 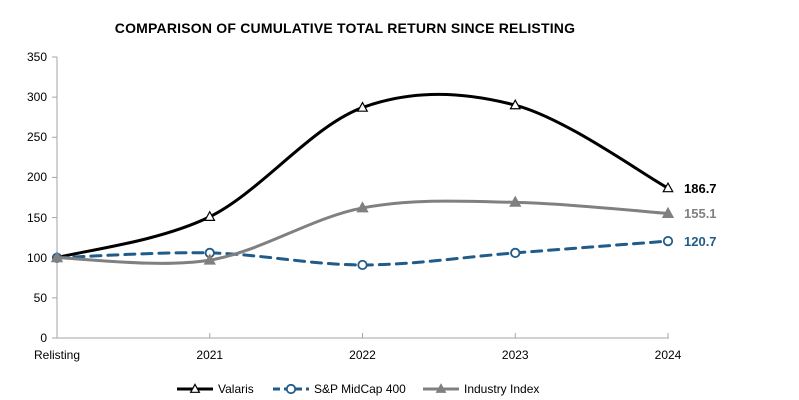 I want to click on y-tick-label: 300, so click(x=36, y=97).